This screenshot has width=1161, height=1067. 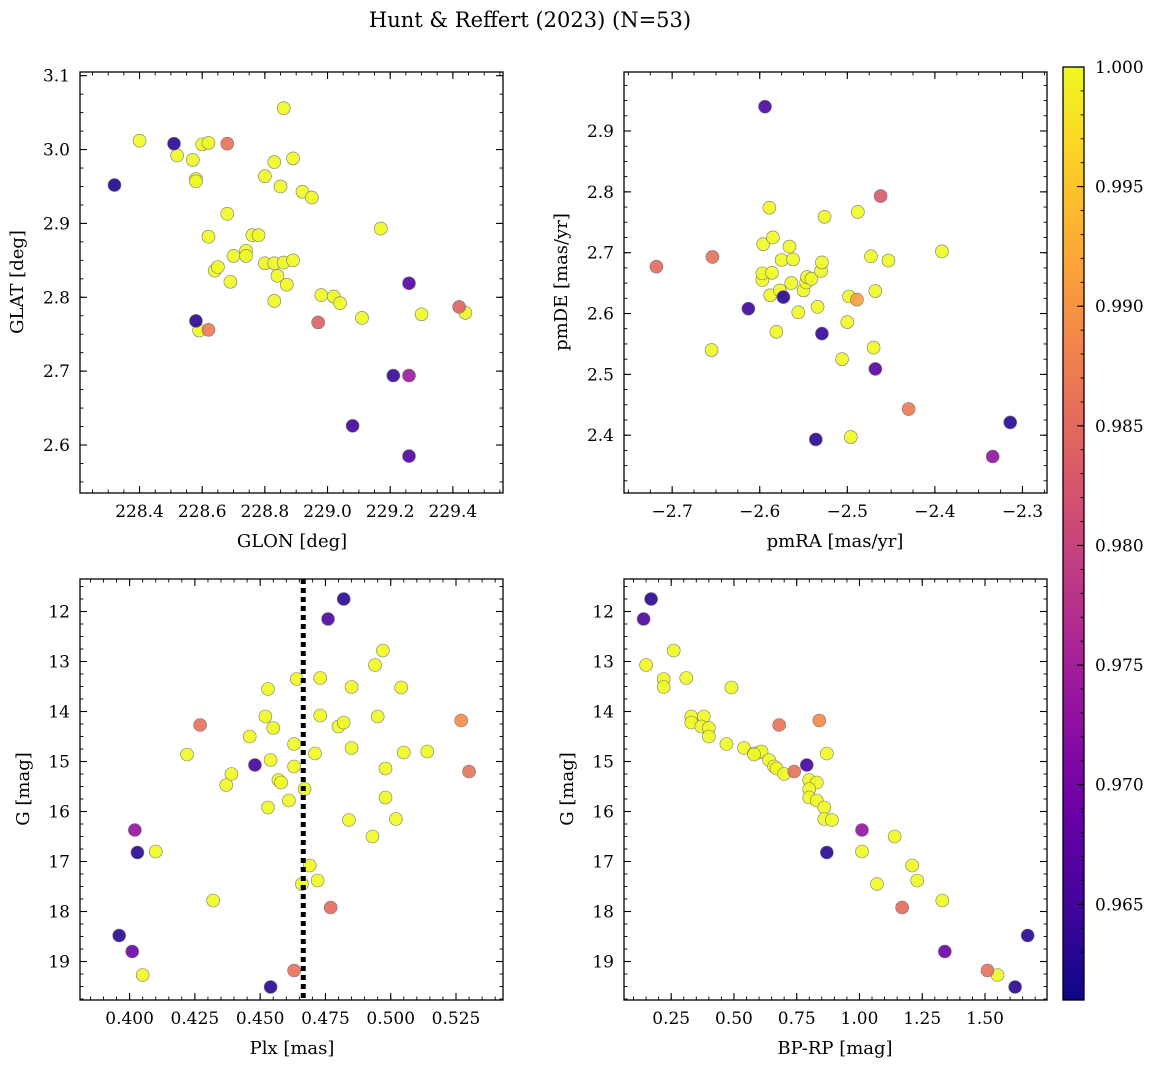 What do you see at coordinates (1103, 529) in the screenshot?
I see `colorbar: 0.965 0.970 0.975 0.980 0.985 0.990 0.995 1.000` at bounding box center [1103, 529].